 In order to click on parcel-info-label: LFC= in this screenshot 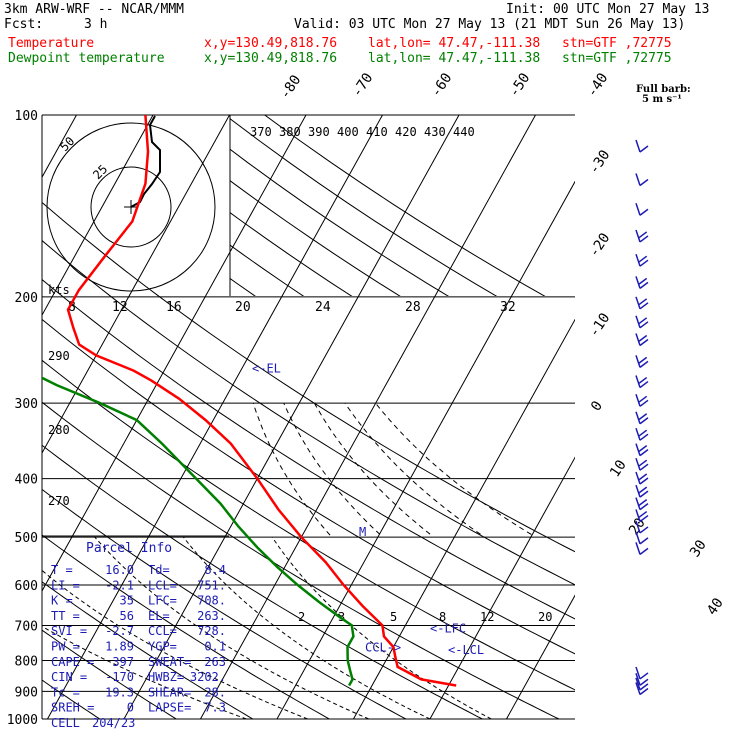, I will do `click(162, 601)`.